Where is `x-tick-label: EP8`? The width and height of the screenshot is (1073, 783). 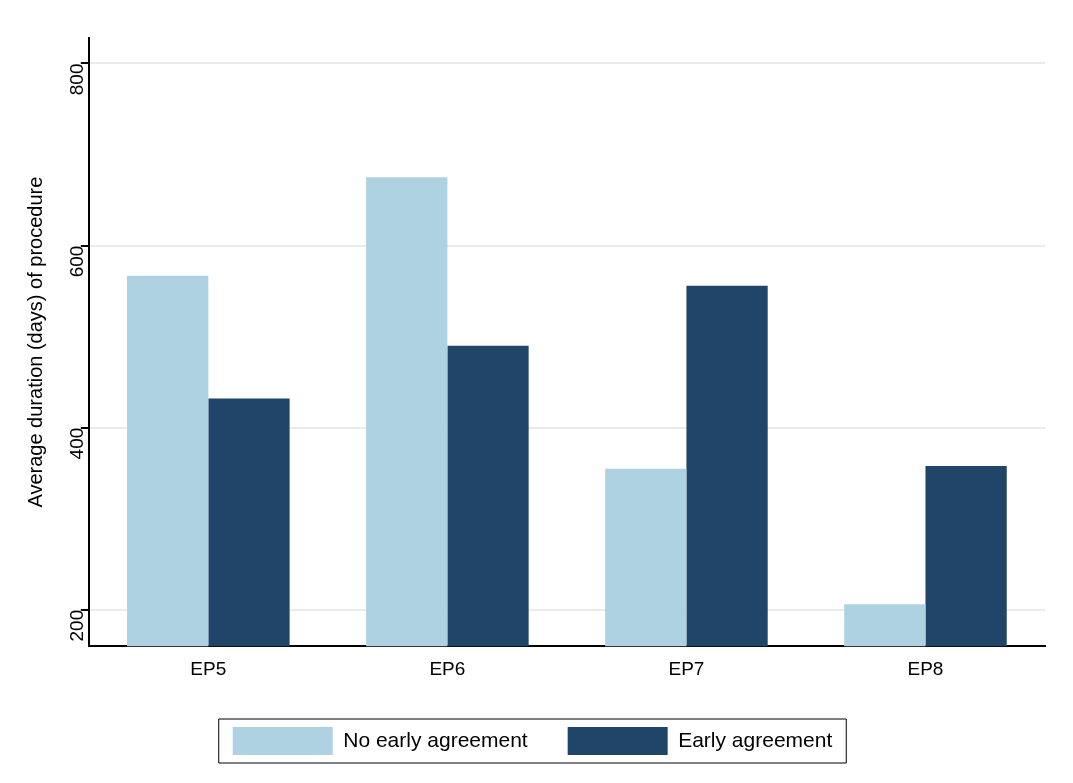
x-tick-label: EP8 is located at coordinates (925, 668).